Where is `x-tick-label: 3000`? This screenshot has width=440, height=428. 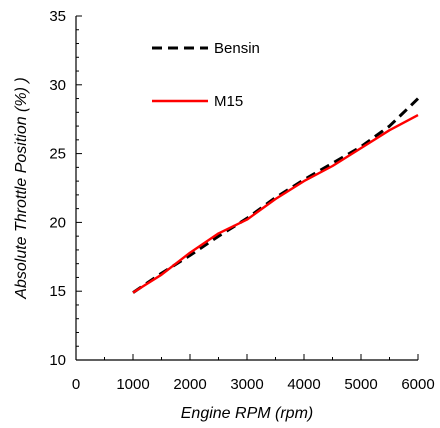 x-tick-label: 3000 is located at coordinates (246, 384).